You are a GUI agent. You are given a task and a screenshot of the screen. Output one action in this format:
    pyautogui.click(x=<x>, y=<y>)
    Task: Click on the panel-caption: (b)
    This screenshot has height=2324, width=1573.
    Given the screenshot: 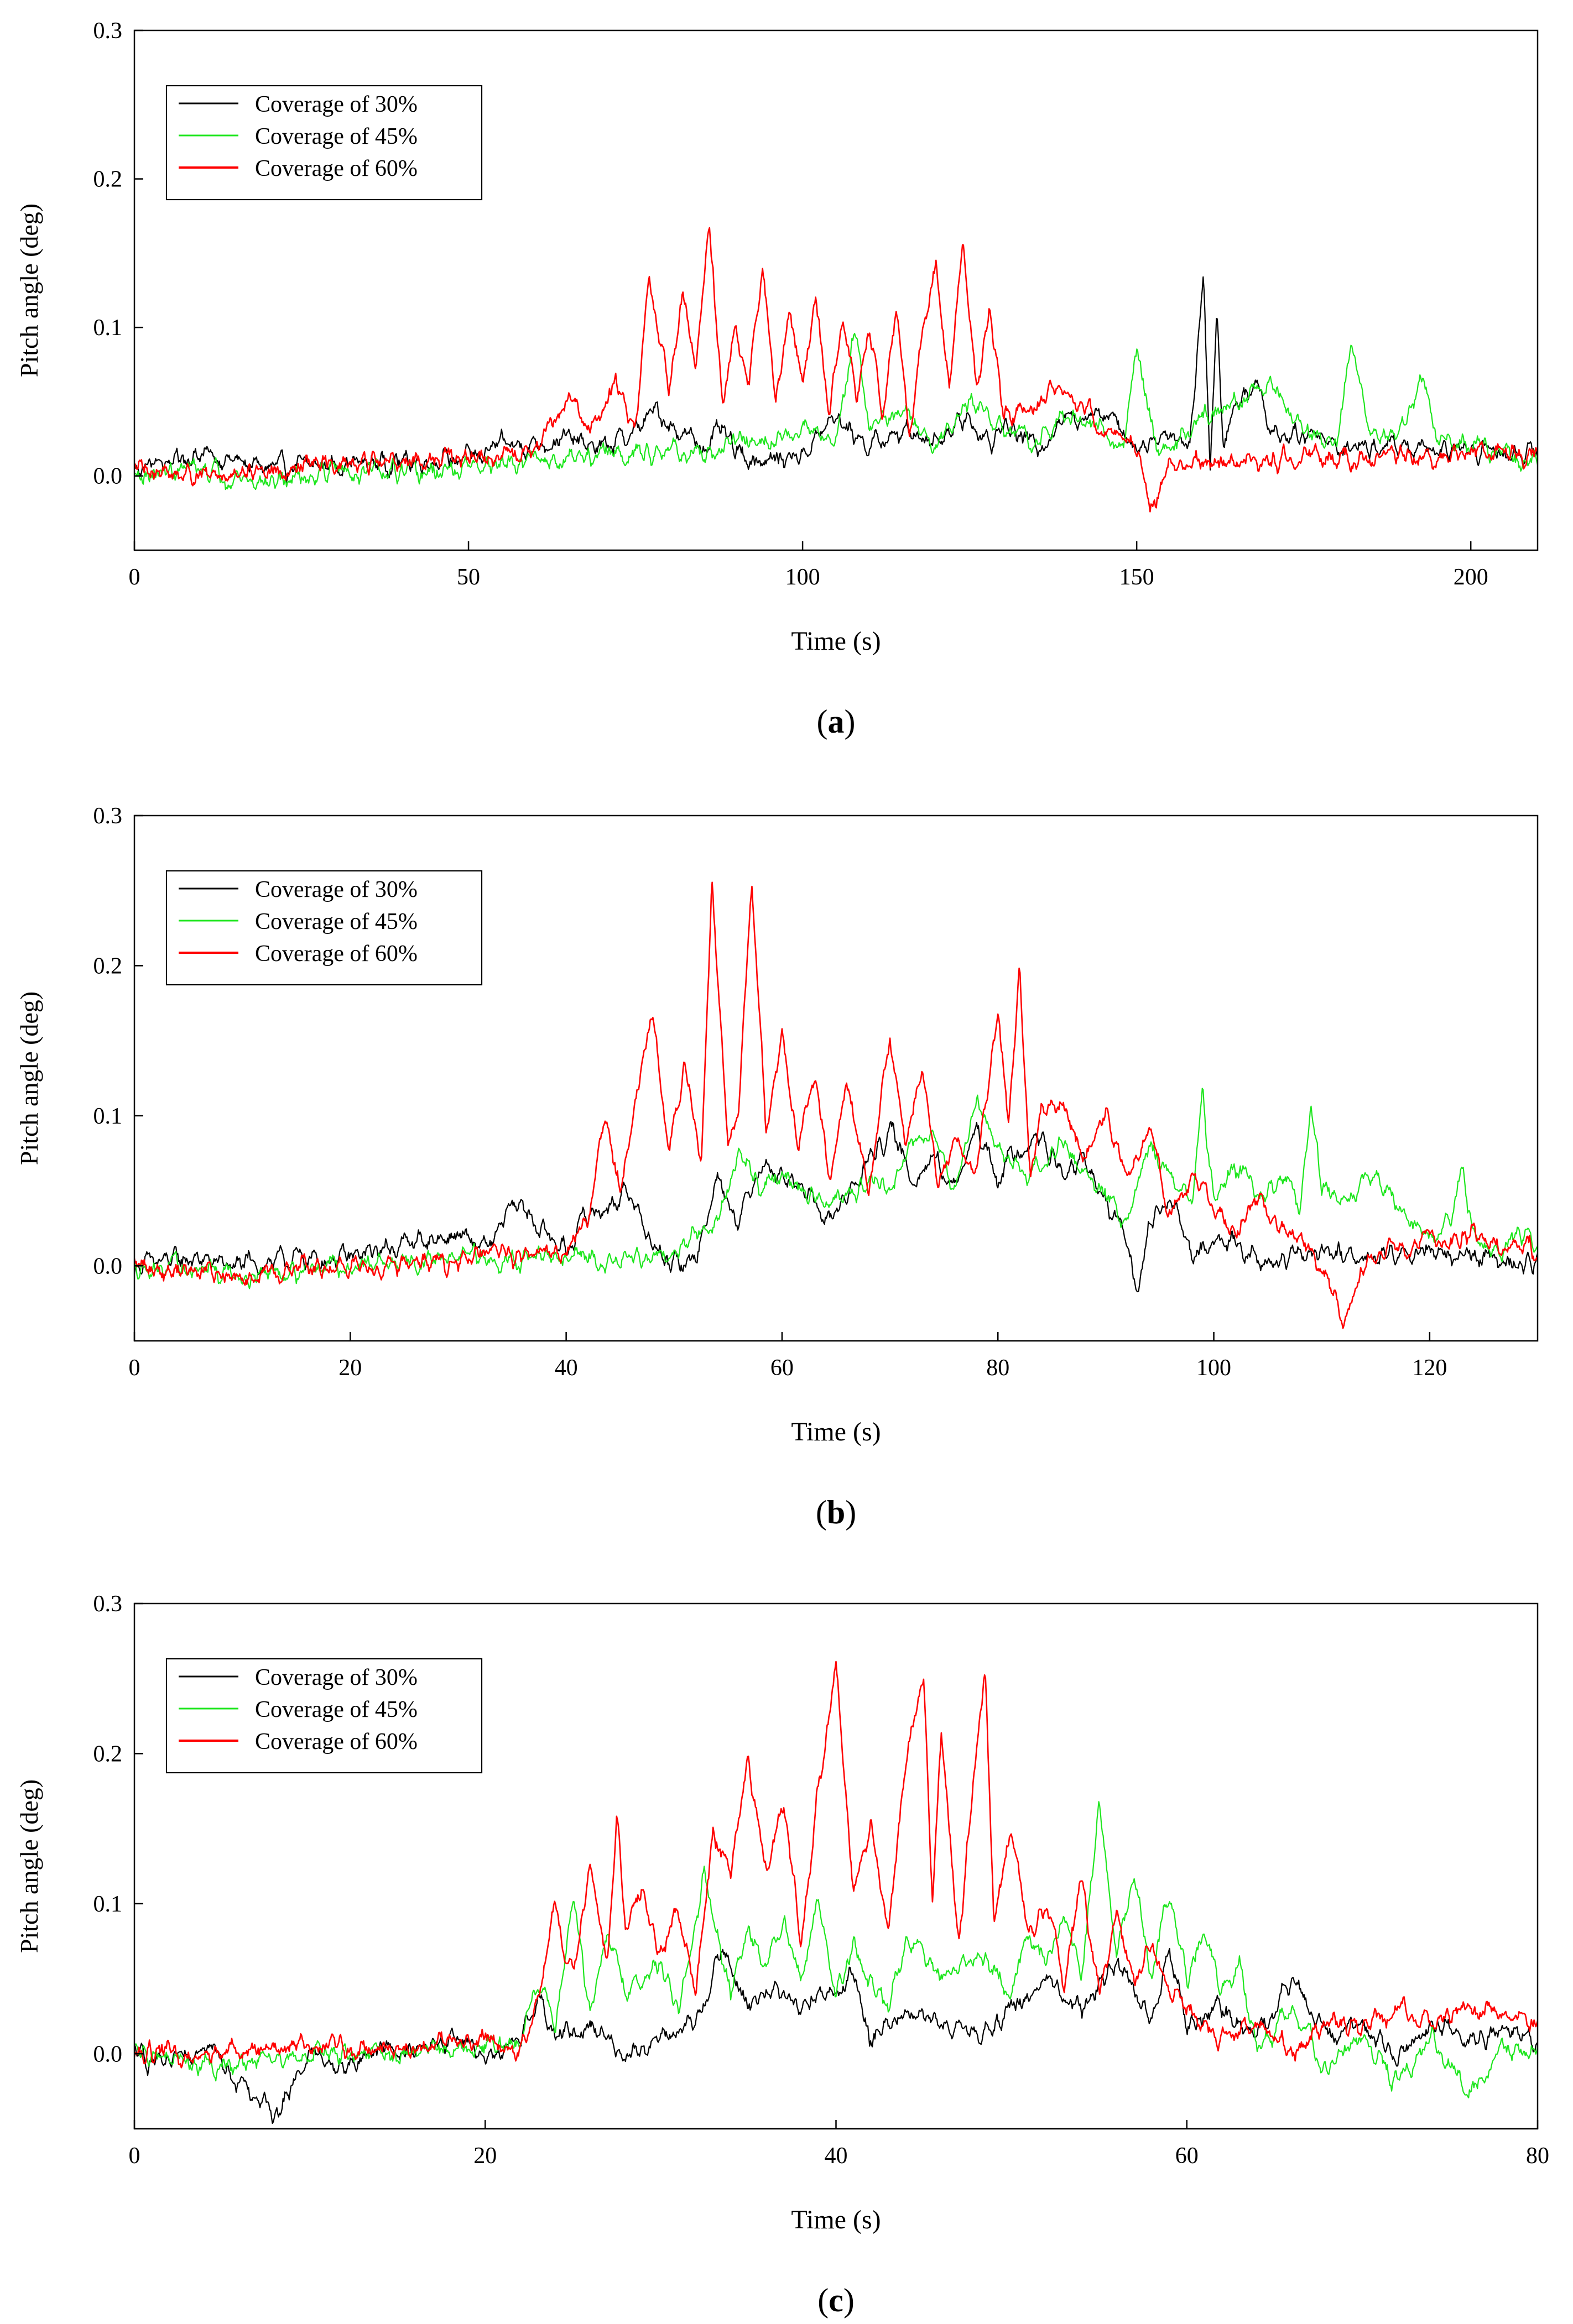 What is the action you would take?
    pyautogui.click(x=836, y=1512)
    